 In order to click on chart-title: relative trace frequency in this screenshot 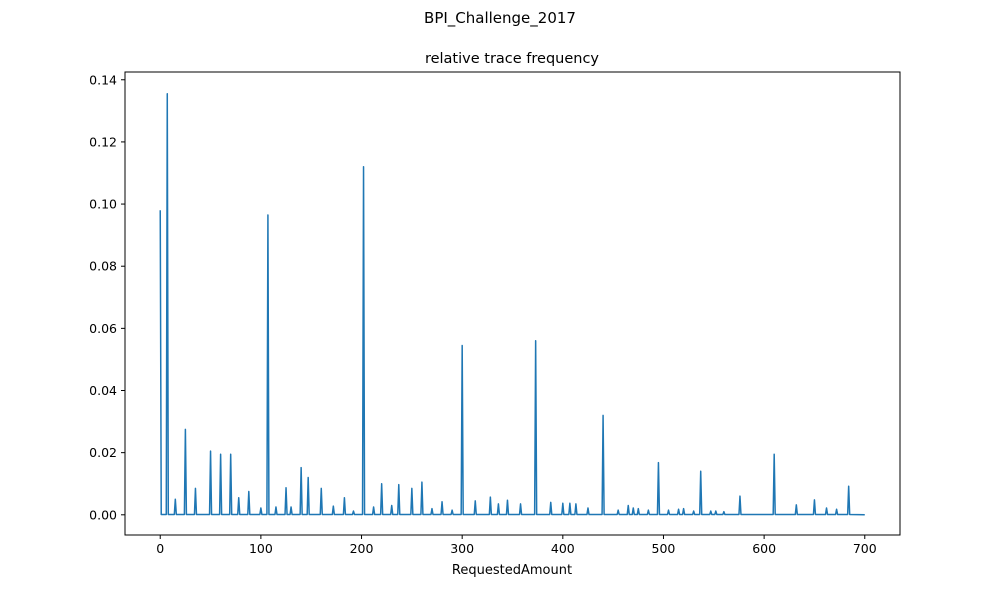, I will do `click(512, 59)`.